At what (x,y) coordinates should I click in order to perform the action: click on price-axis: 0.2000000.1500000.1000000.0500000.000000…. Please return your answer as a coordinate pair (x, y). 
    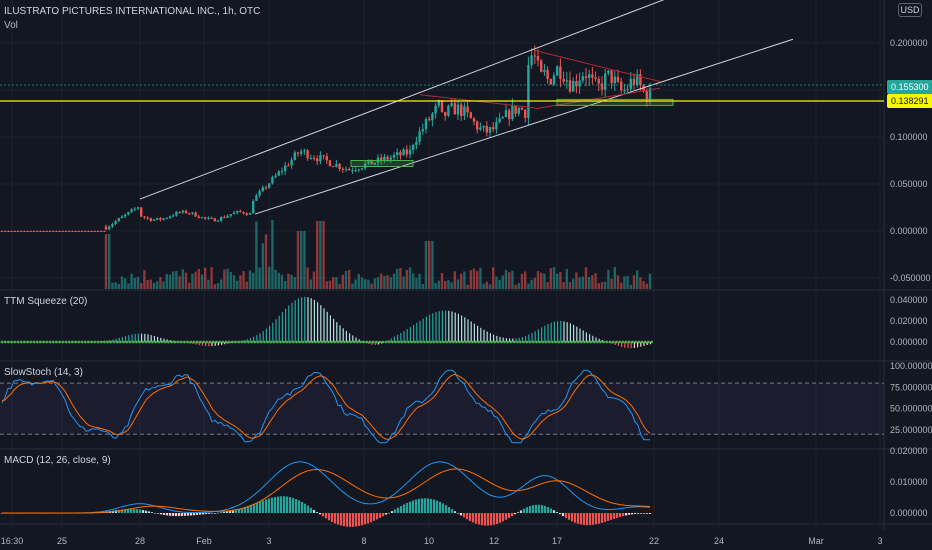
    Looking at the image, I should click on (911, 278).